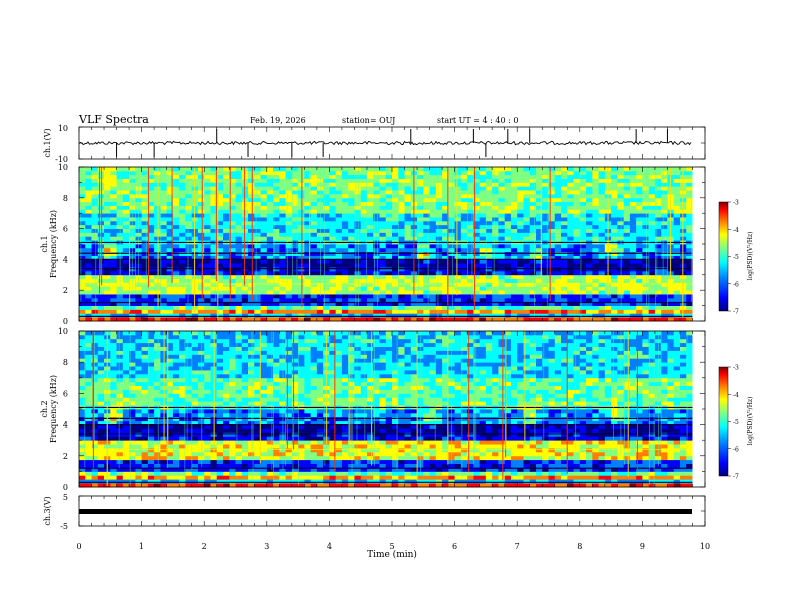 The height and width of the screenshot is (612, 792). What do you see at coordinates (736, 257) in the screenshot?
I see `colorbar-tick-label: -5` at bounding box center [736, 257].